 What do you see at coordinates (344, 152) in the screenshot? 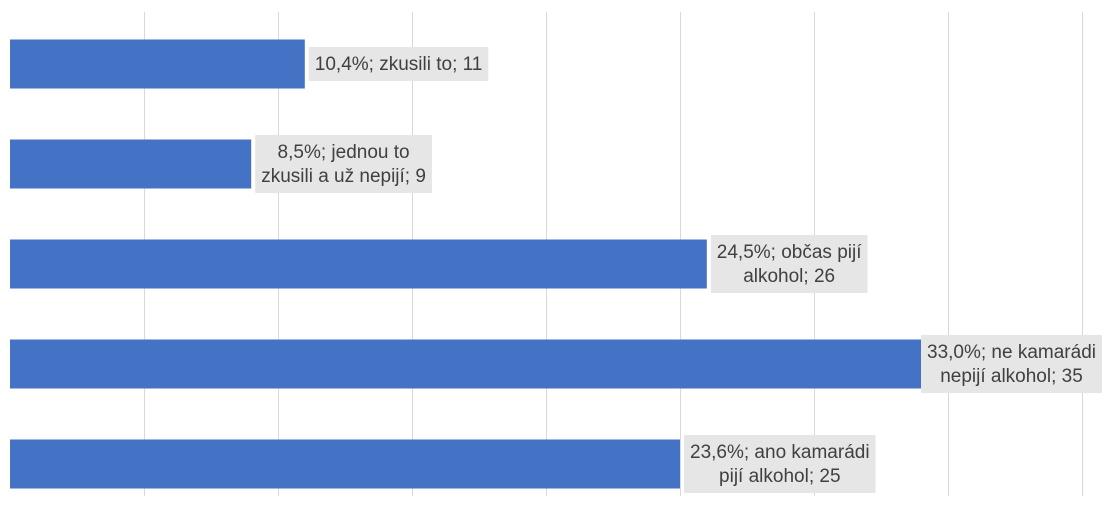
I see `data-label-text: 8,5%; jednou to` at bounding box center [344, 152].